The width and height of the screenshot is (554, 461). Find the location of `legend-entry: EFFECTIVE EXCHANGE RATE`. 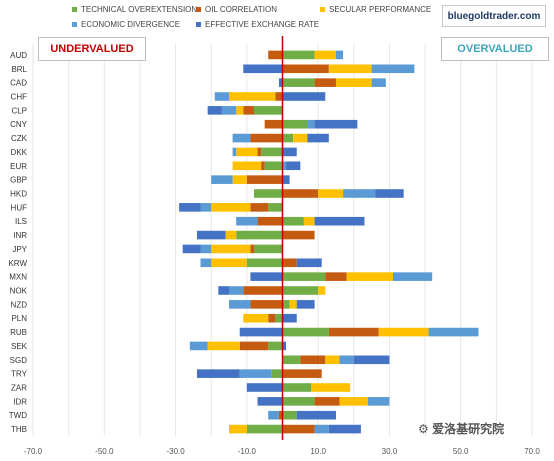

legend-entry: EFFECTIVE EXCHANGE RATE is located at coordinates (262, 24).